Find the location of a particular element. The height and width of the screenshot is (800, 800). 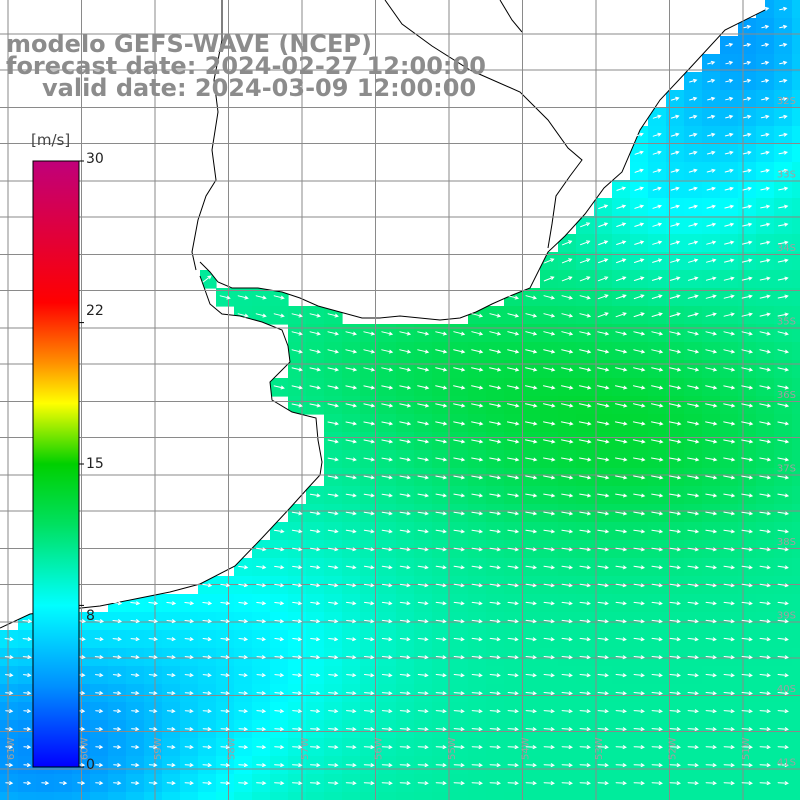

colorbar-tick-label: 15 is located at coordinates (95, 464).